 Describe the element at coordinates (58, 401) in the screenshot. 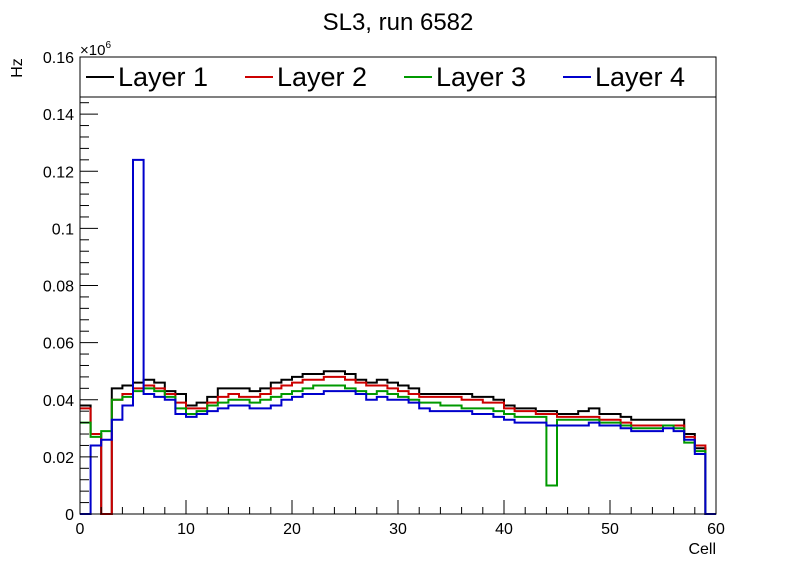

I see `y-tick-label: 0.04` at that location.